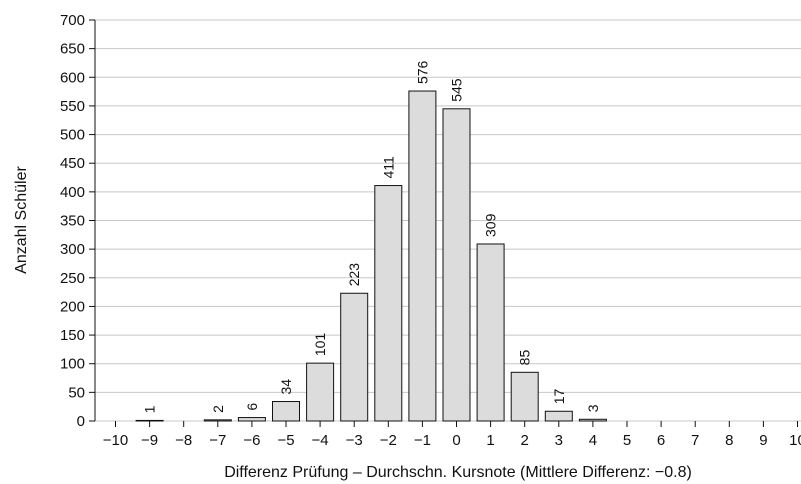 The width and height of the screenshot is (801, 484). I want to click on x-tick-label: 8, so click(729, 440).